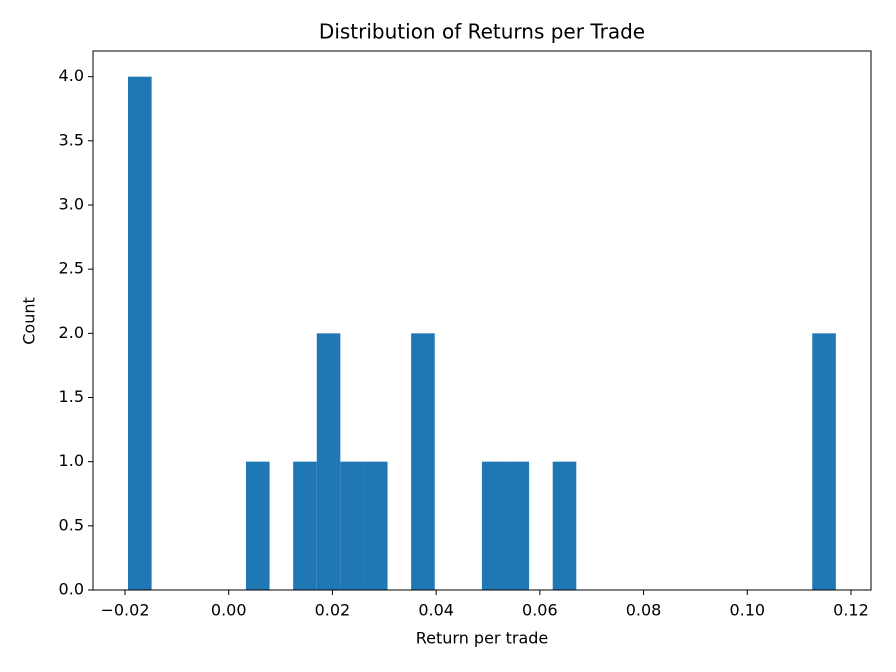 The width and height of the screenshot is (896, 672). What do you see at coordinates (540, 610) in the screenshot?
I see `x-tick-label: 0.06` at bounding box center [540, 610].